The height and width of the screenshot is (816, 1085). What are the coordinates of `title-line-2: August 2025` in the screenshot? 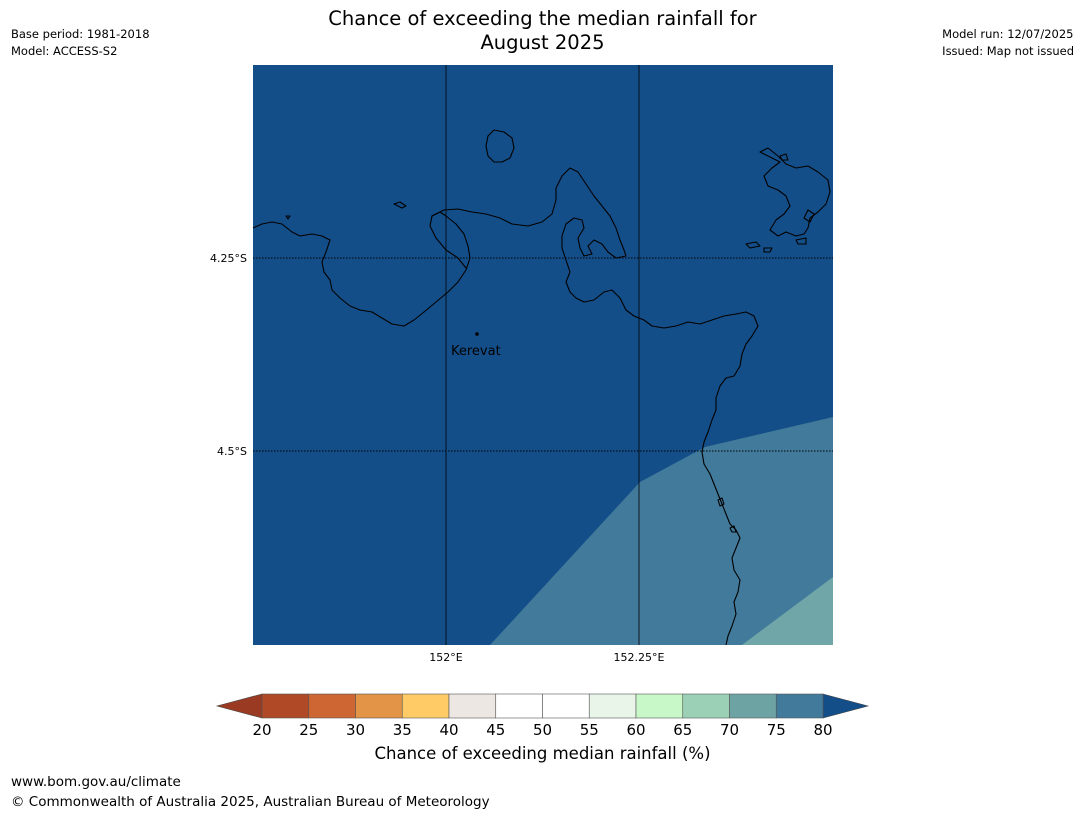 It's located at (542, 42).